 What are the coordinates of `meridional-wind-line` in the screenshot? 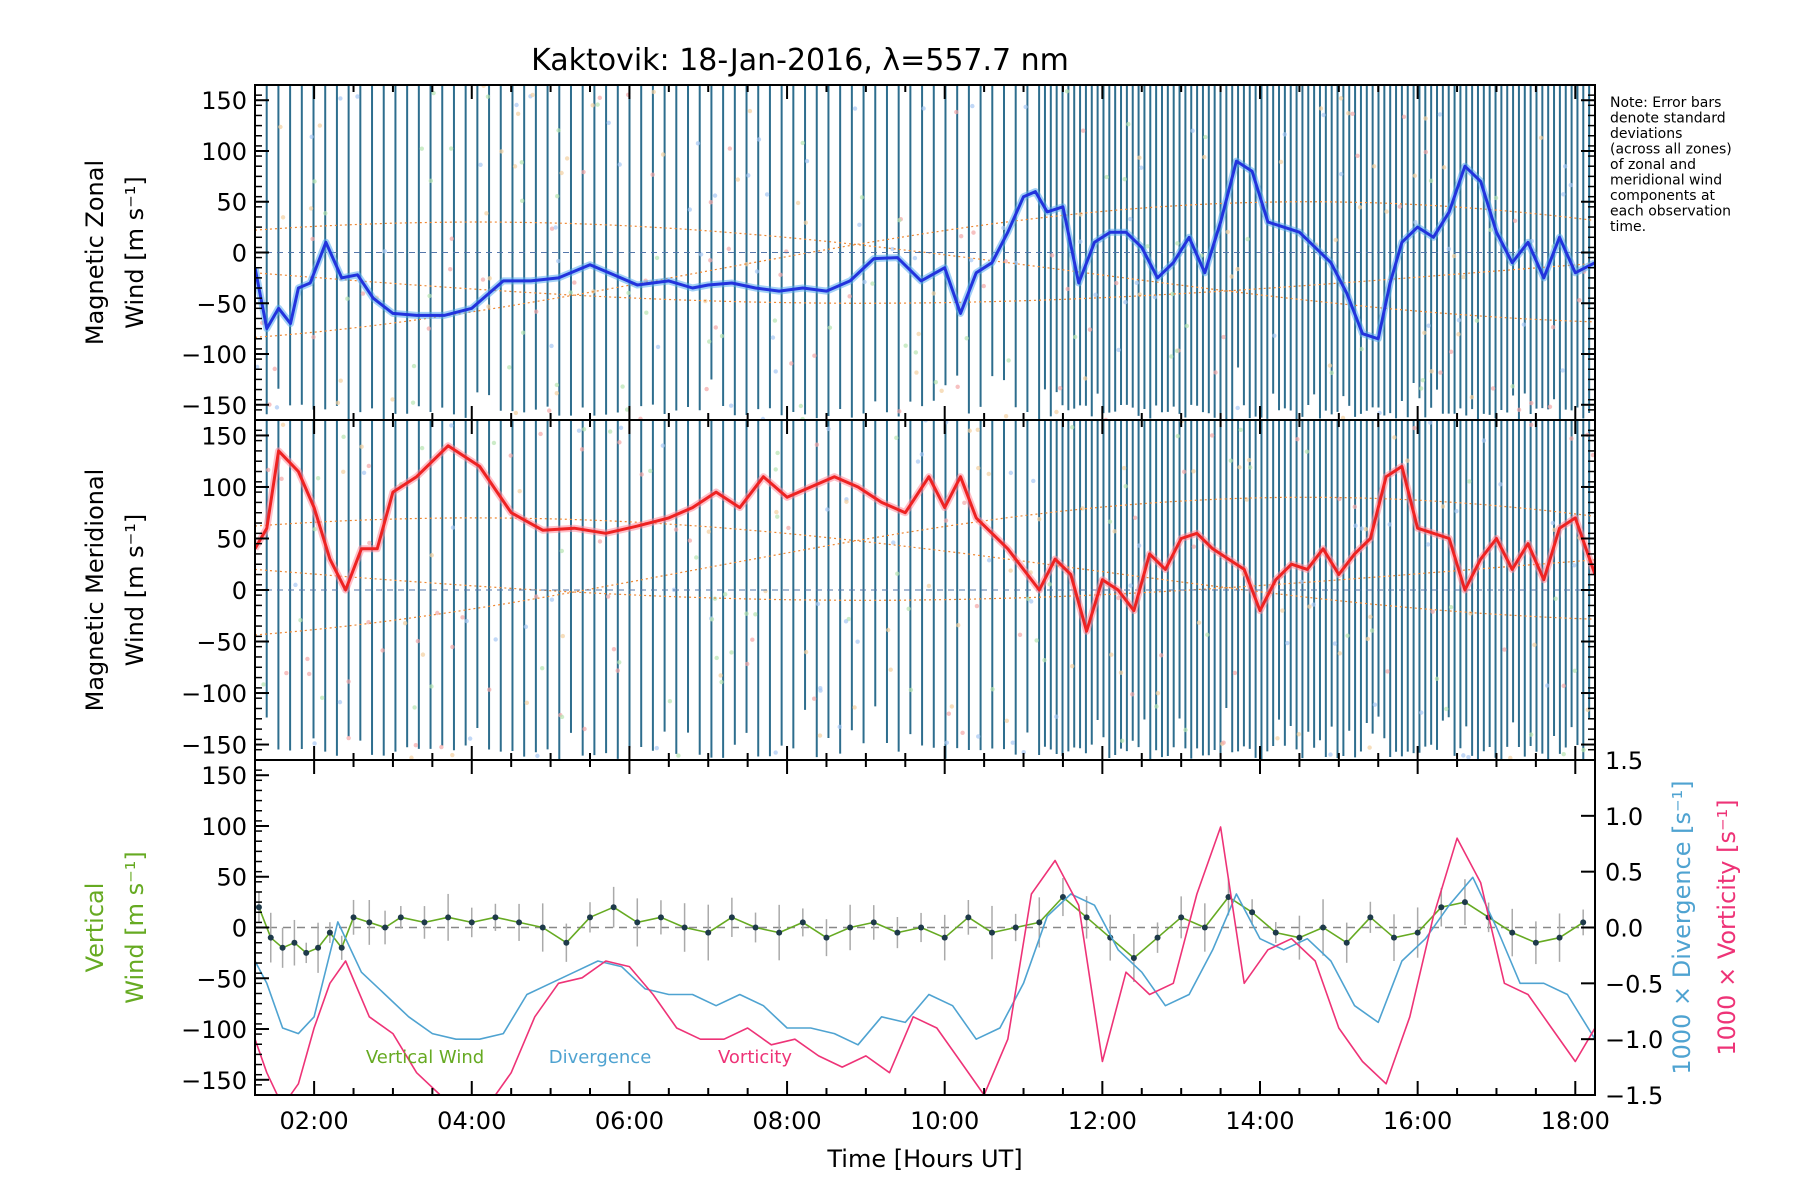 It's located at (925, 538).